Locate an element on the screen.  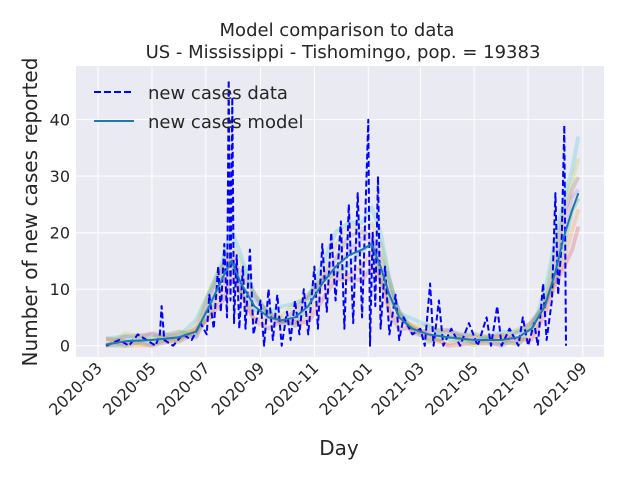
legend-model-label: new cases model is located at coordinates (225, 122).